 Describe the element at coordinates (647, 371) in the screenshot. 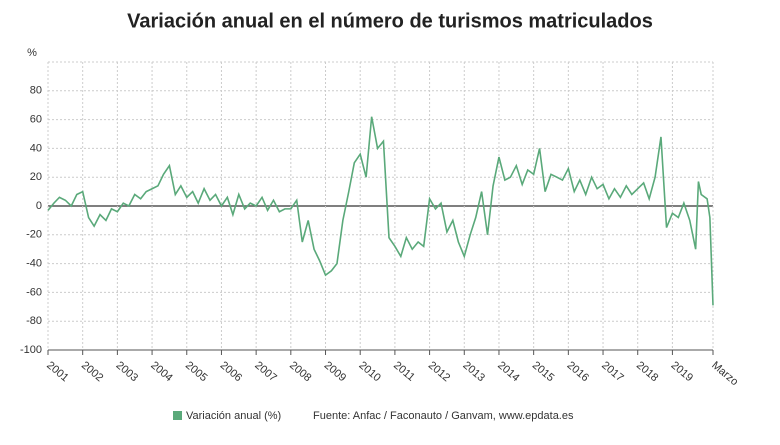

I see `x-tick-label: 2018` at that location.